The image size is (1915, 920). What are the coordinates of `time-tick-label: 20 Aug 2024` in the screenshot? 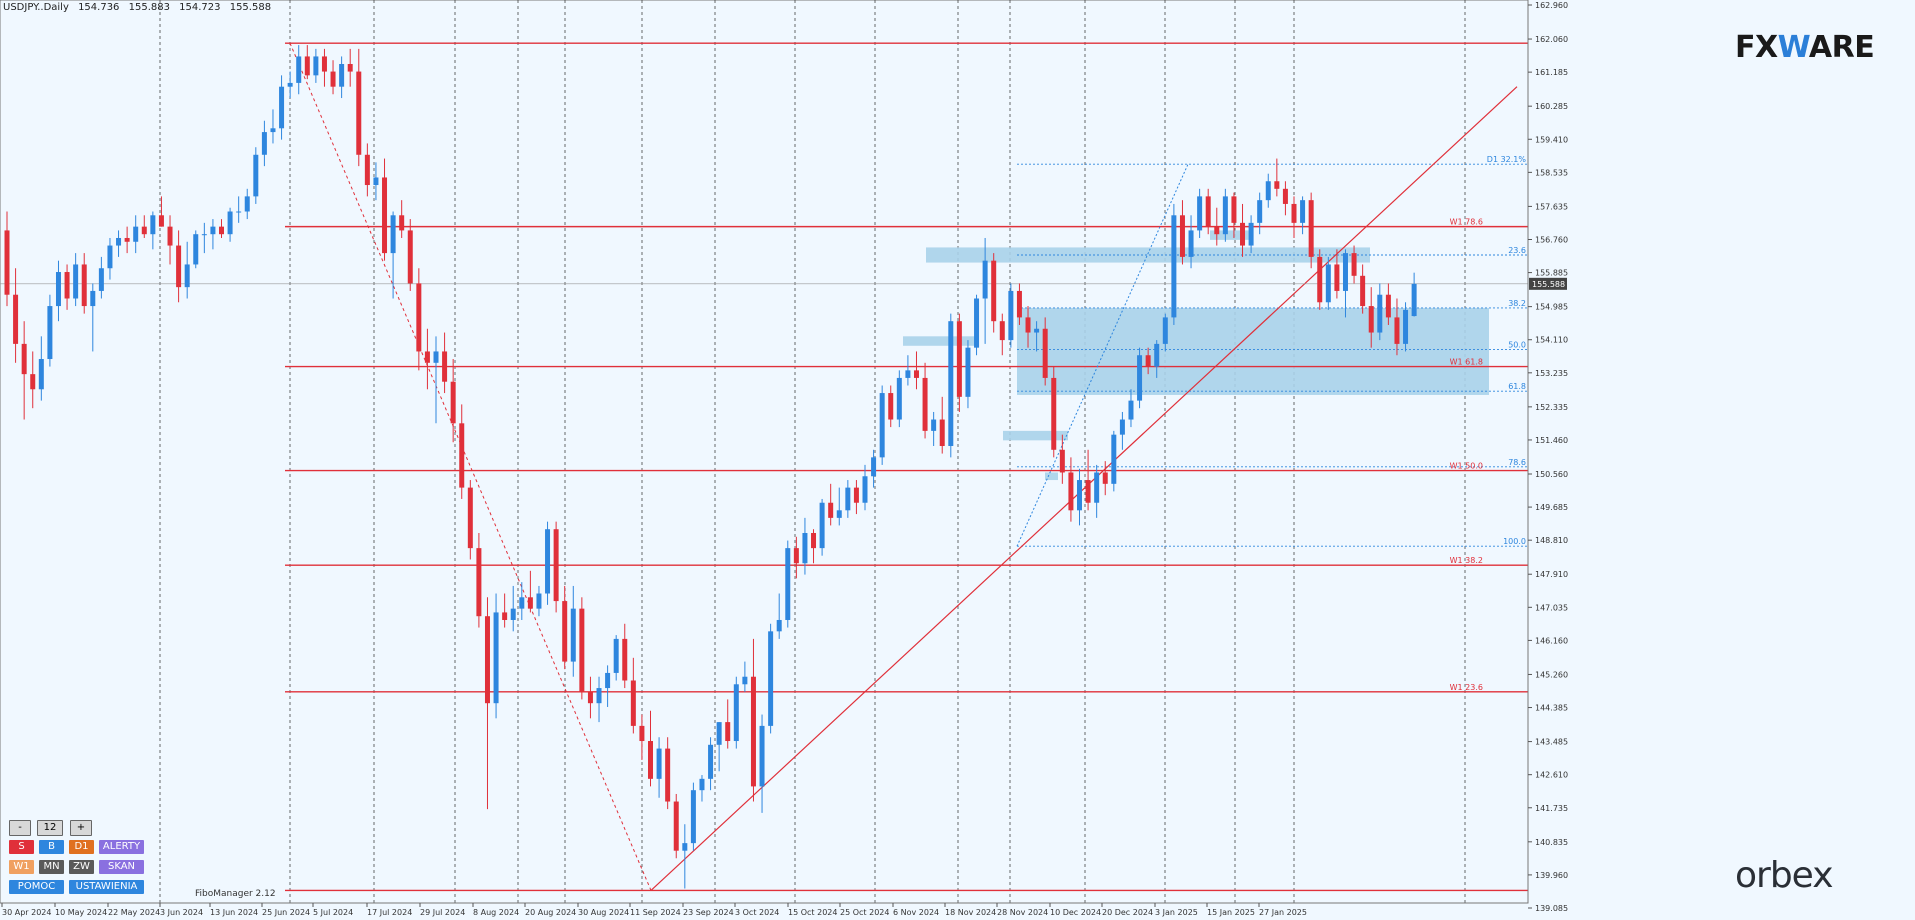 It's located at (550, 912).